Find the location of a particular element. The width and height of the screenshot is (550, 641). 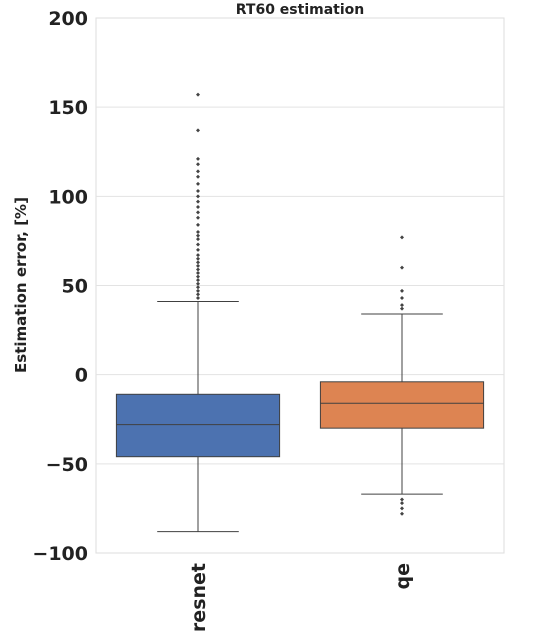

y-tick-label: 0 is located at coordinates (81, 376).